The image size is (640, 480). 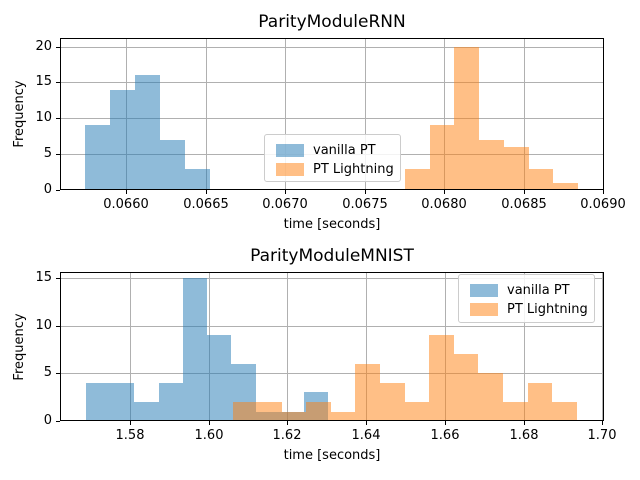 What do you see at coordinates (206, 204) in the screenshot?
I see `x-tick-label: 0.0665` at bounding box center [206, 204].